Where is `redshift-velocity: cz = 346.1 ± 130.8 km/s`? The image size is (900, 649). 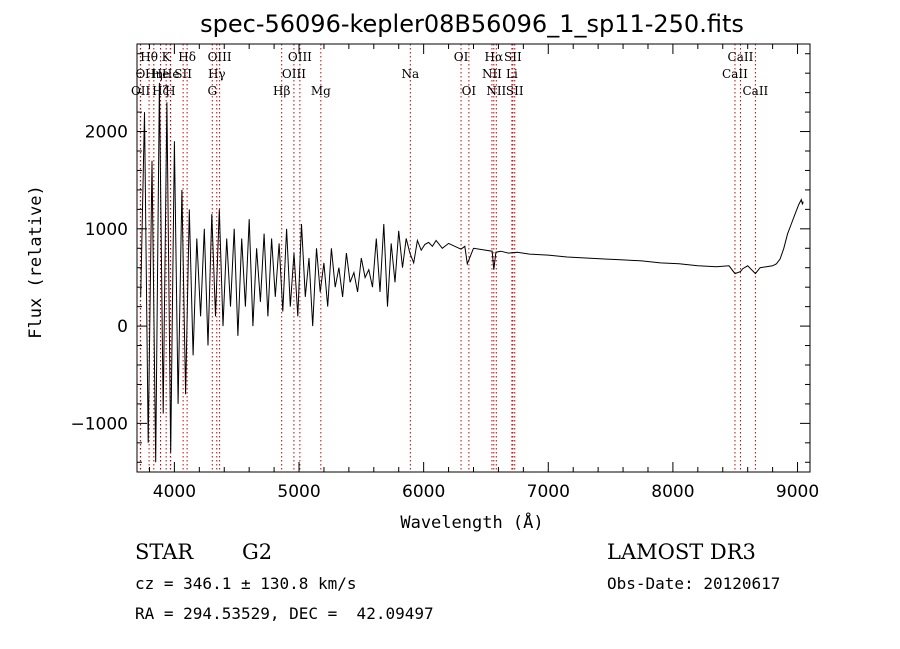
redshift-velocity: cz = 346.1 ± 130.8 km/s is located at coordinates (246, 583).